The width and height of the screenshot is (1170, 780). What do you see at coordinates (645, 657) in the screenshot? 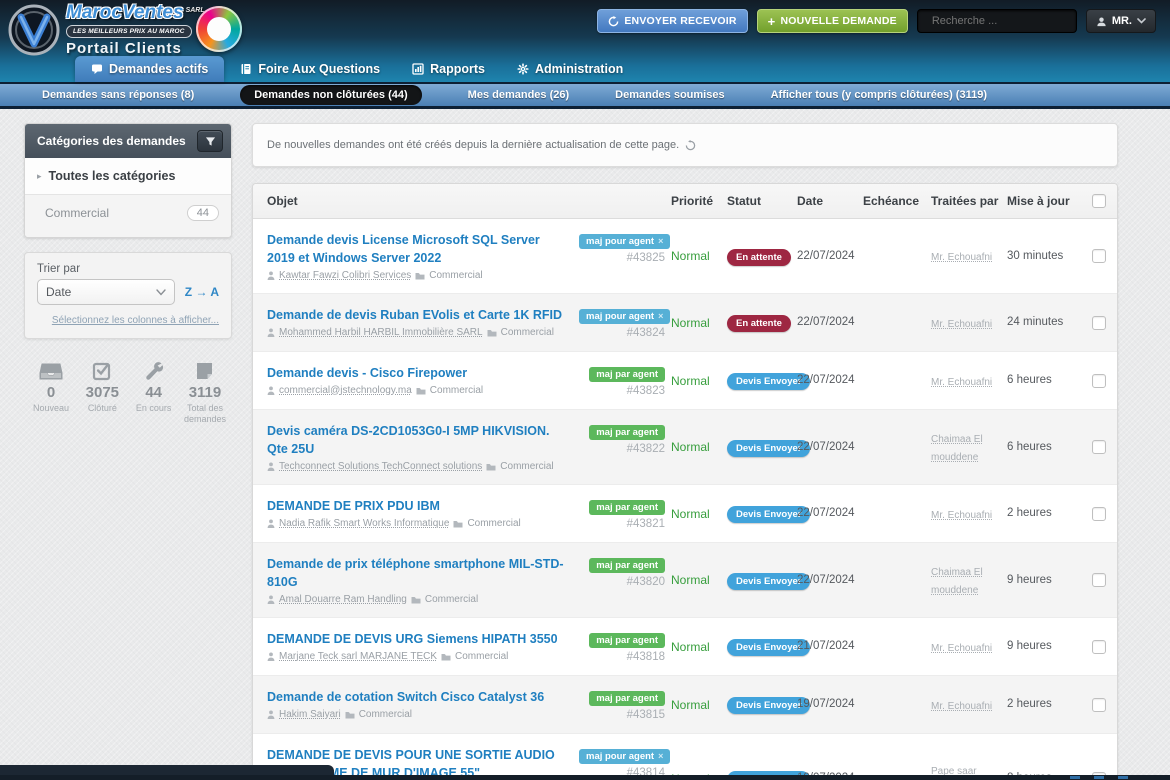
I see `ticket-id: #43818` at bounding box center [645, 657].